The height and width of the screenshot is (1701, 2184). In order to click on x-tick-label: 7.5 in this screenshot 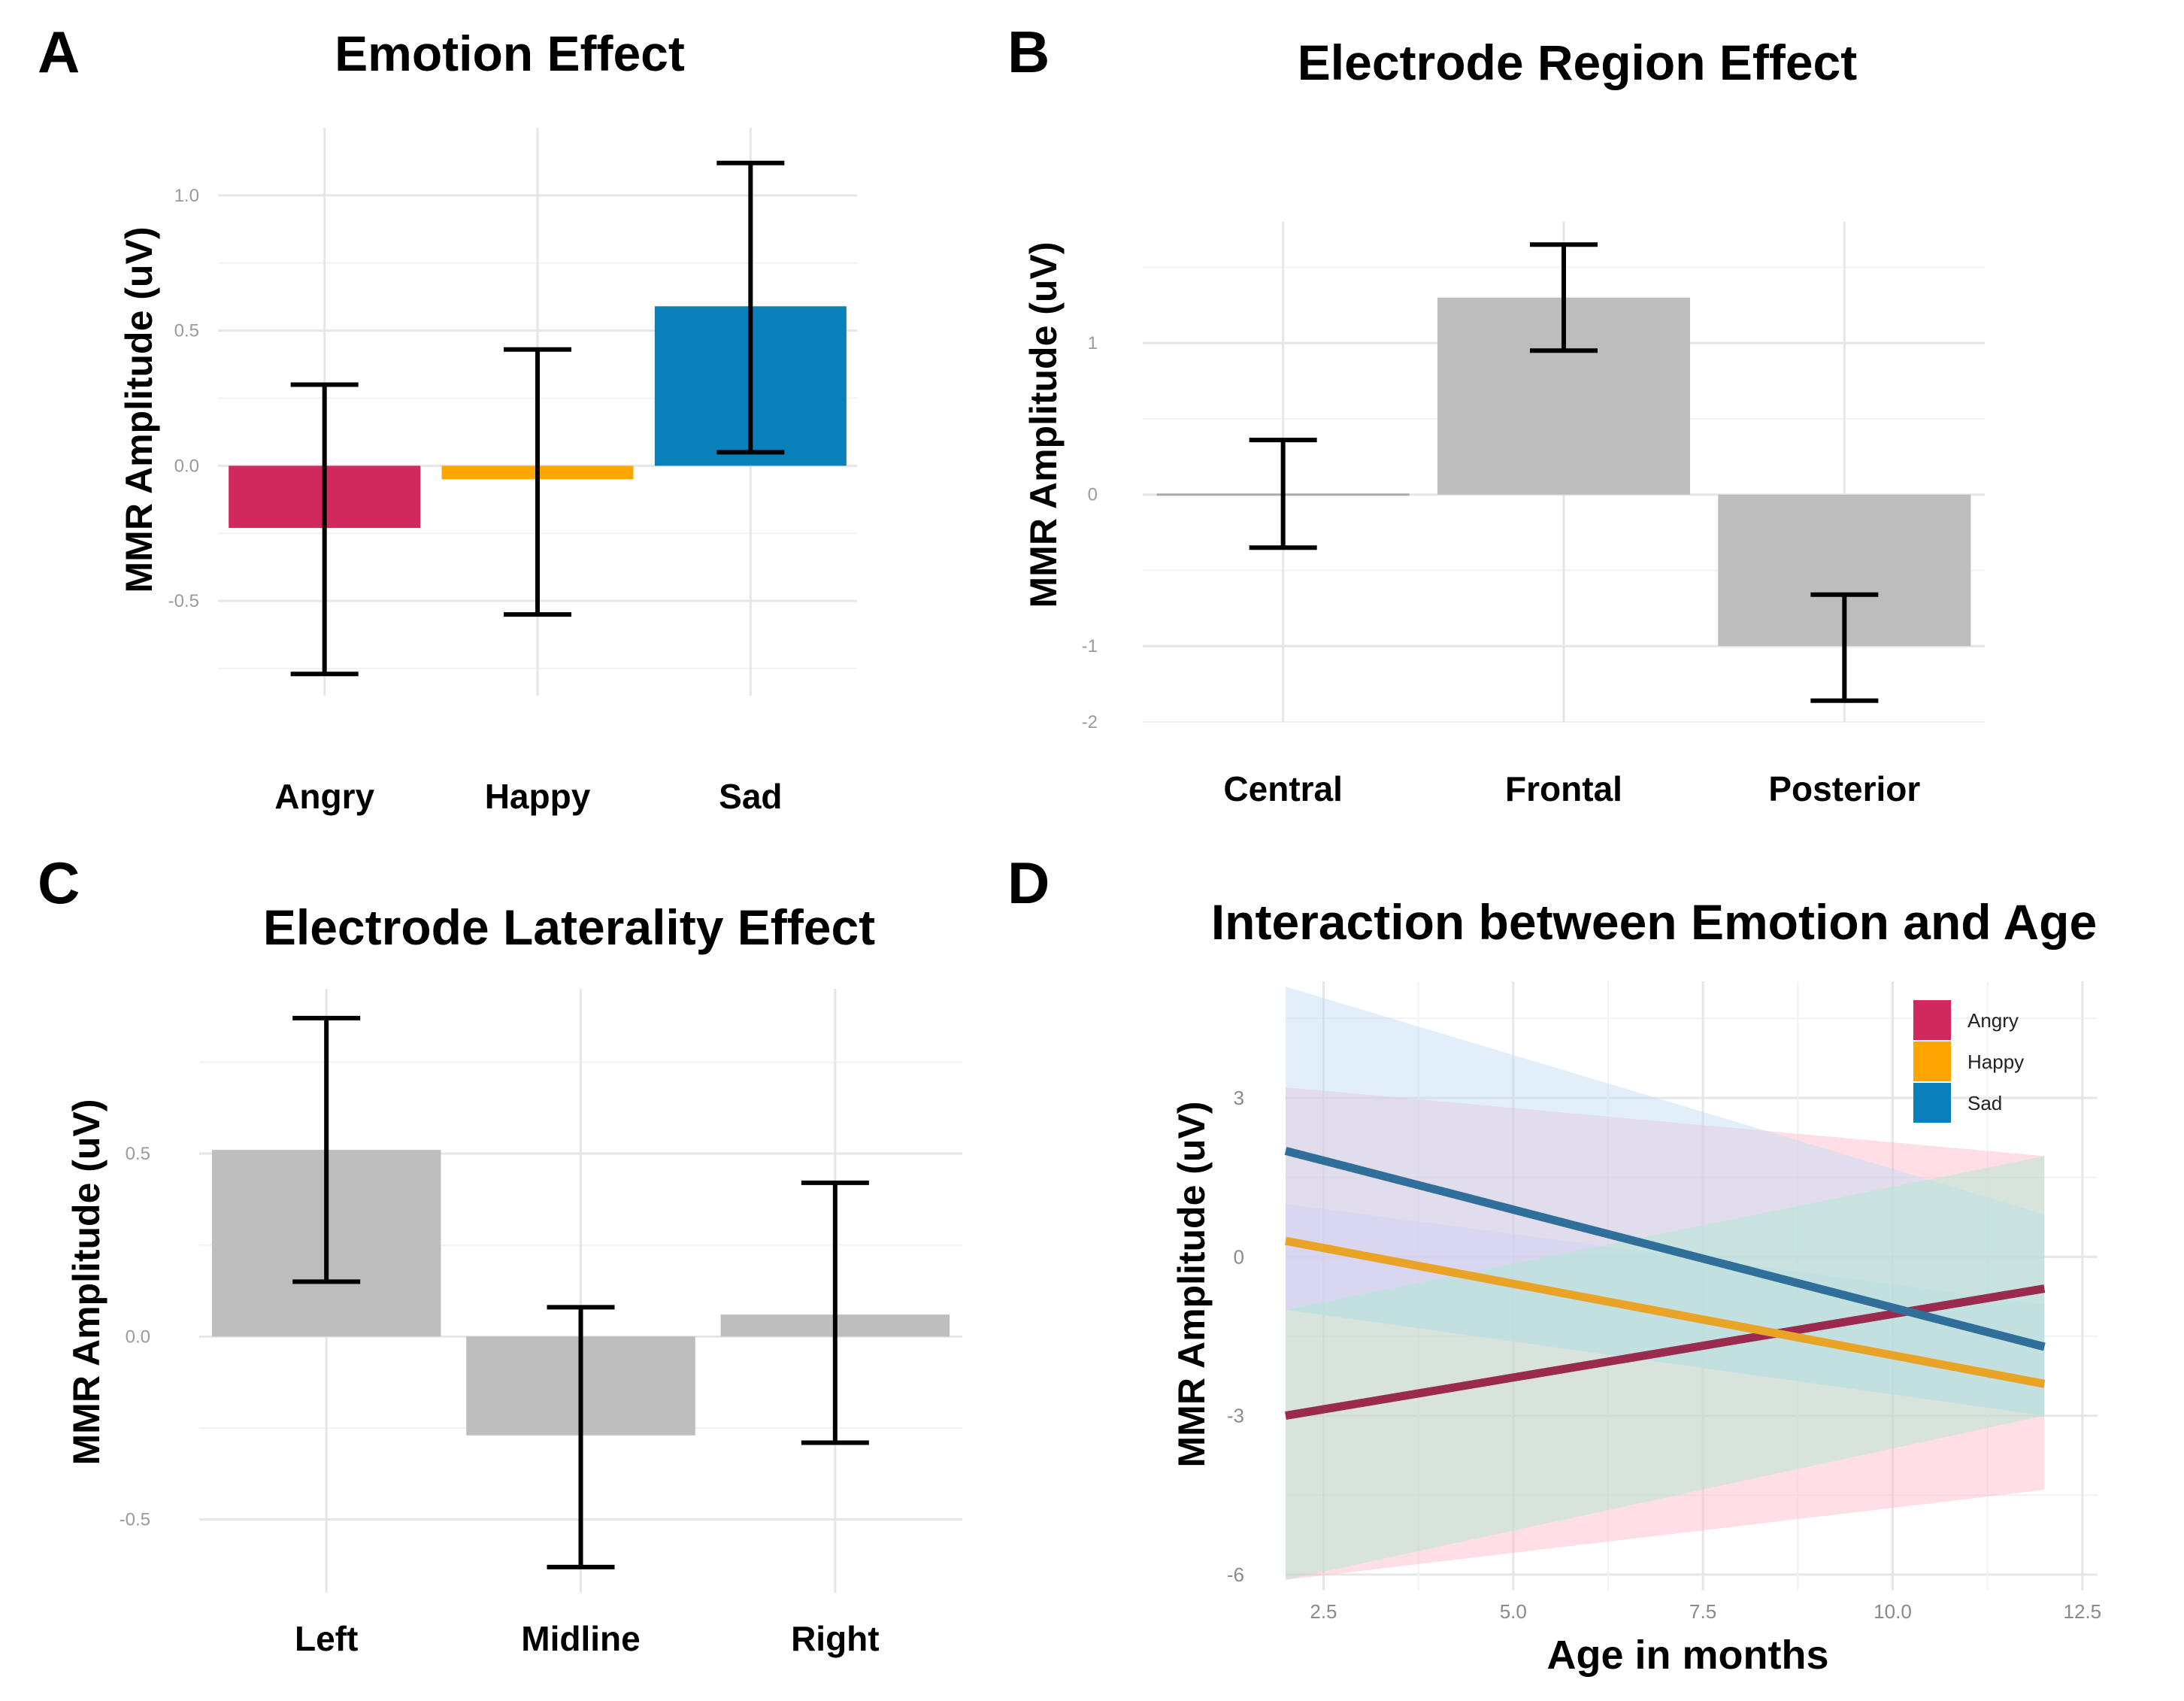, I will do `click(1702, 1611)`.